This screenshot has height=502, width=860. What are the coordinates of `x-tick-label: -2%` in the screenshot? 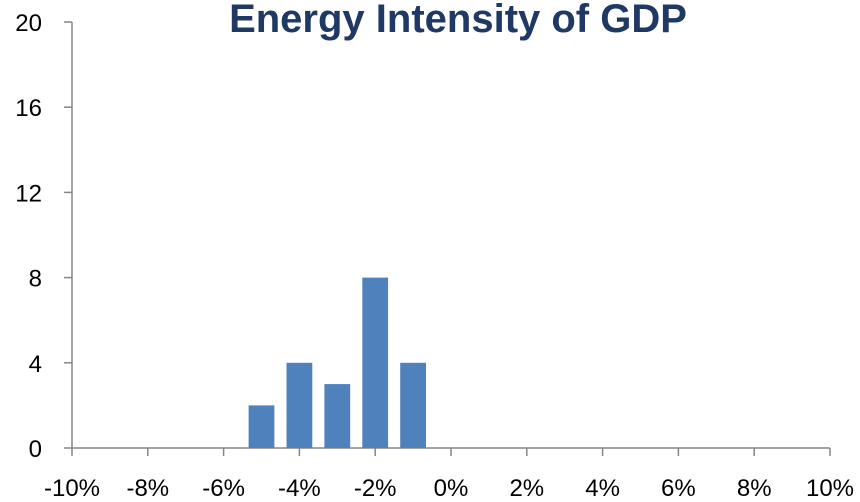 It's located at (375, 488).